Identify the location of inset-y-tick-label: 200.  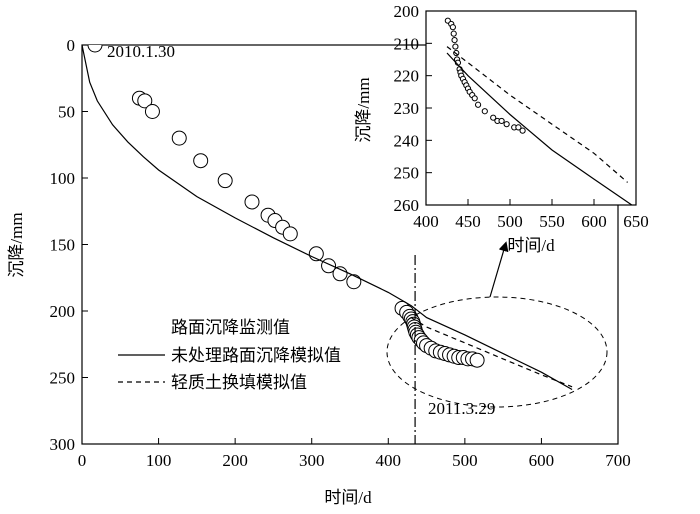
(407, 11).